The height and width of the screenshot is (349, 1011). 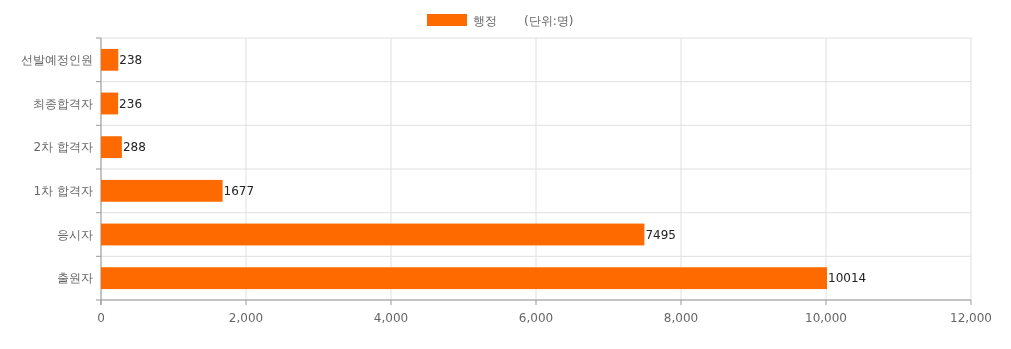 I want to click on x-tick-label: 8,000, so click(x=681, y=318).